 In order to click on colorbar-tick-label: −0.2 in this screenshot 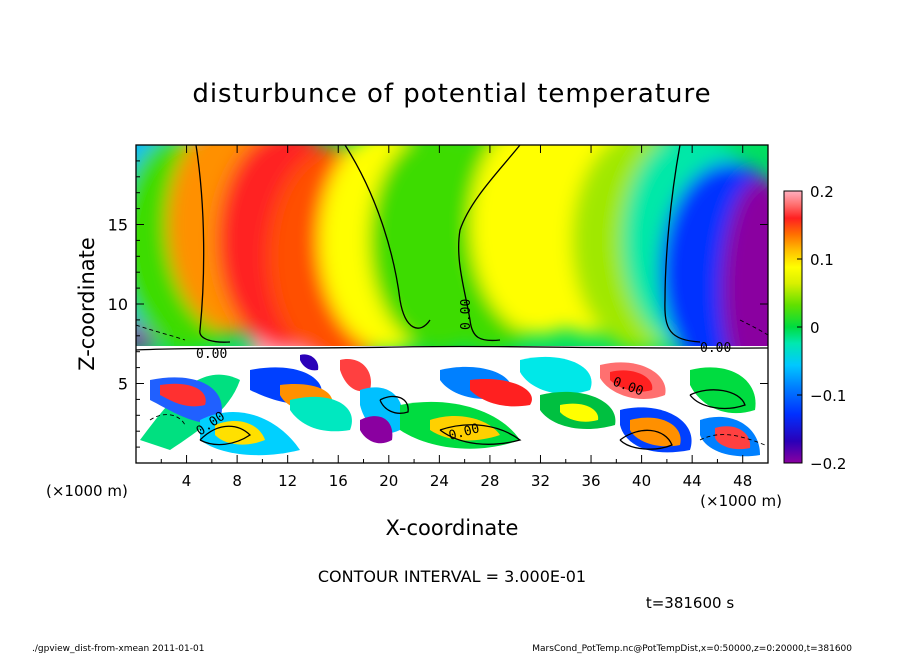, I will do `click(828, 464)`.